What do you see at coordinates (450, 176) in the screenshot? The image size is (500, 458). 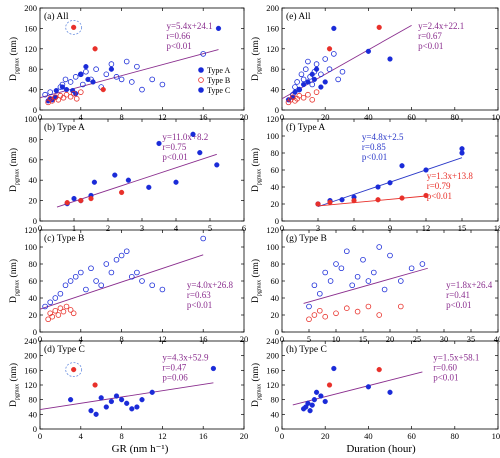 I see `fit-text: y=1.3x+13.8` at bounding box center [450, 176].